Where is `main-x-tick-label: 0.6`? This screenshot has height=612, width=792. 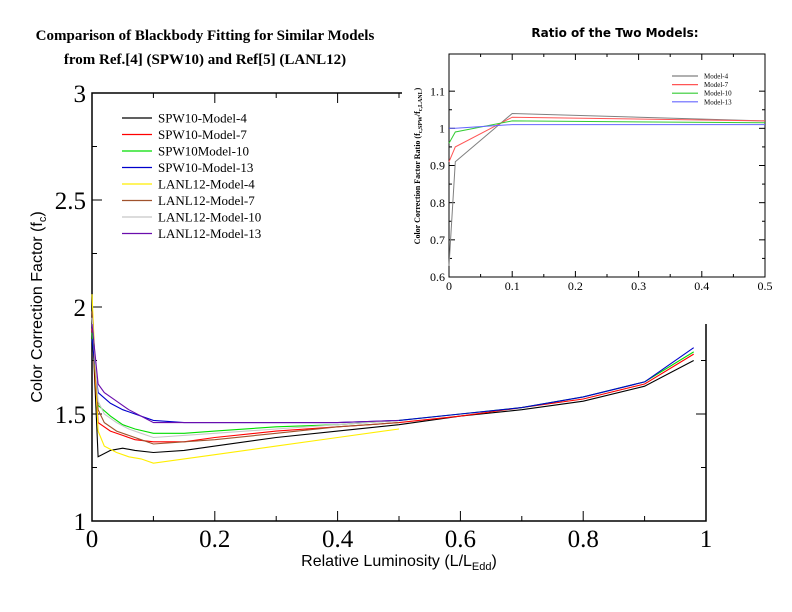 main-x-tick-label: 0.6 is located at coordinates (460, 539).